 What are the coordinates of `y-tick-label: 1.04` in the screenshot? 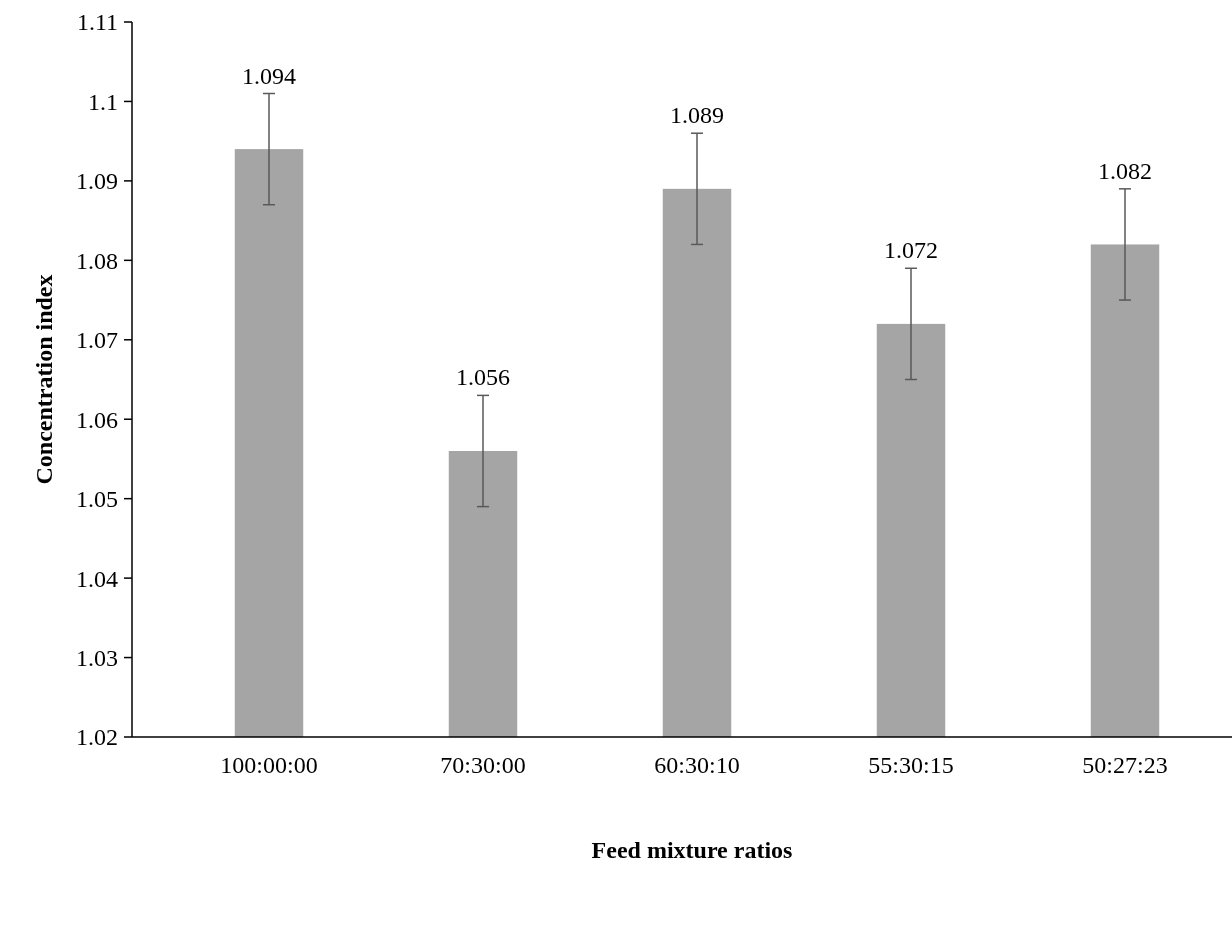 It's located at (97, 578).